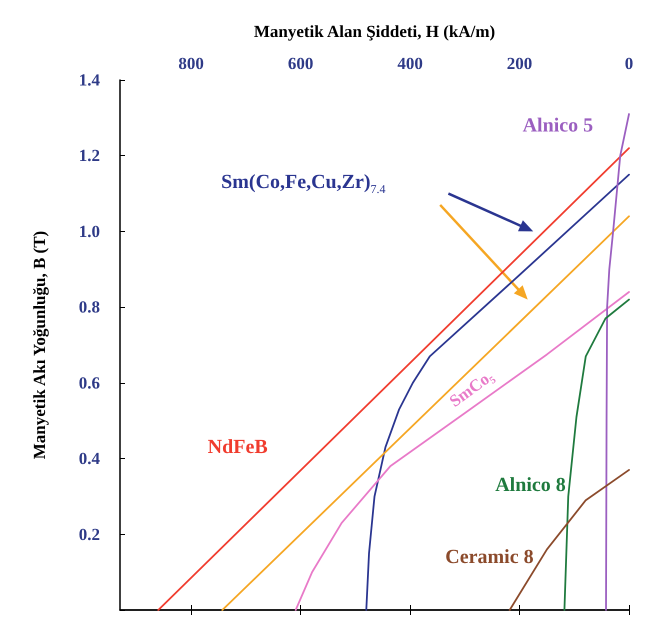  I want to click on x-tick-label: 0, so click(629, 63).